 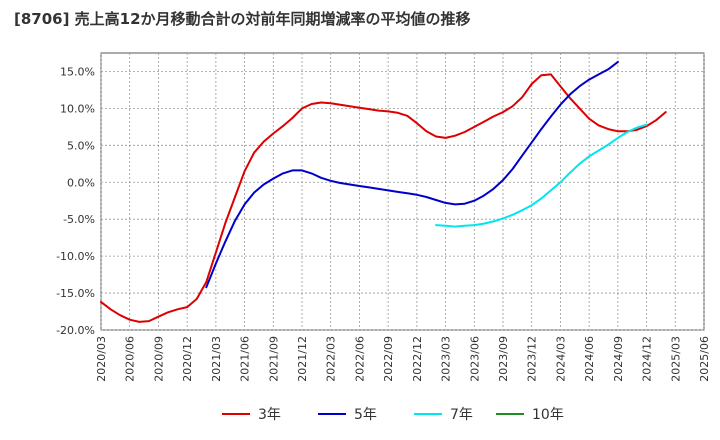 I want to click on x-tick-label: 2024/03, so click(x=560, y=359).